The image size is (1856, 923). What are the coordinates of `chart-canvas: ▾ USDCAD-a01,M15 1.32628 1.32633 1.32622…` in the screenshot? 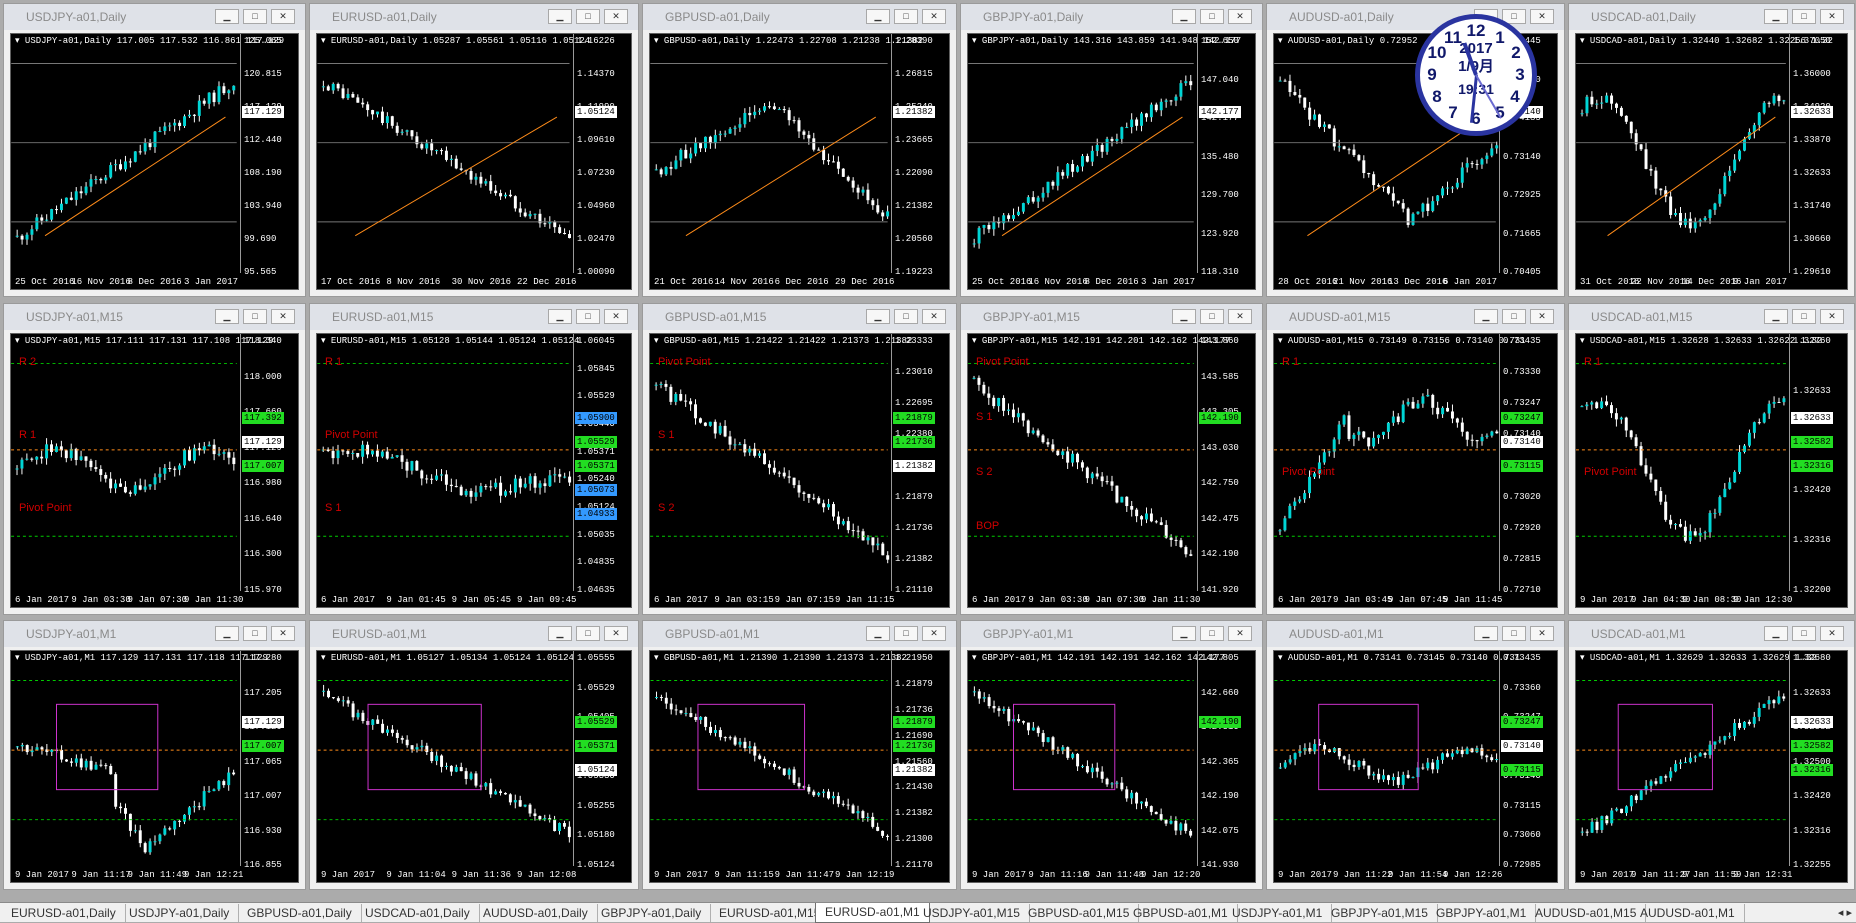 It's located at (1711, 470).